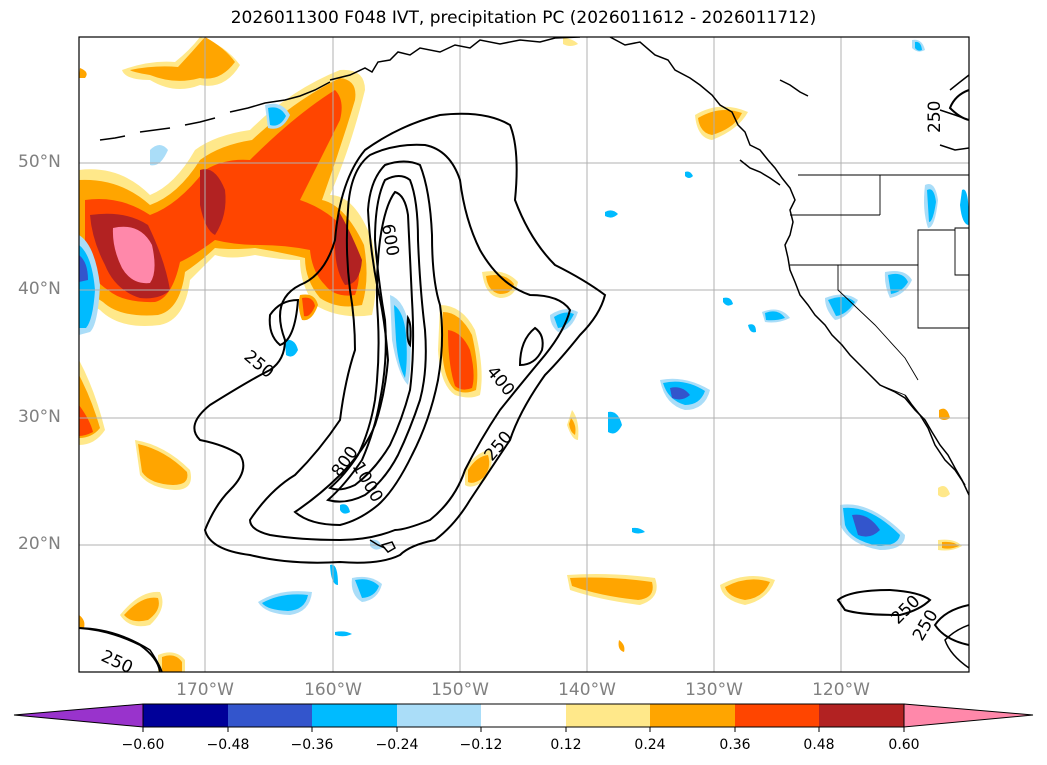 This screenshot has width=1047, height=765. What do you see at coordinates (78, 715) in the screenshot?
I see `colorbar-extend-left` at bounding box center [78, 715].